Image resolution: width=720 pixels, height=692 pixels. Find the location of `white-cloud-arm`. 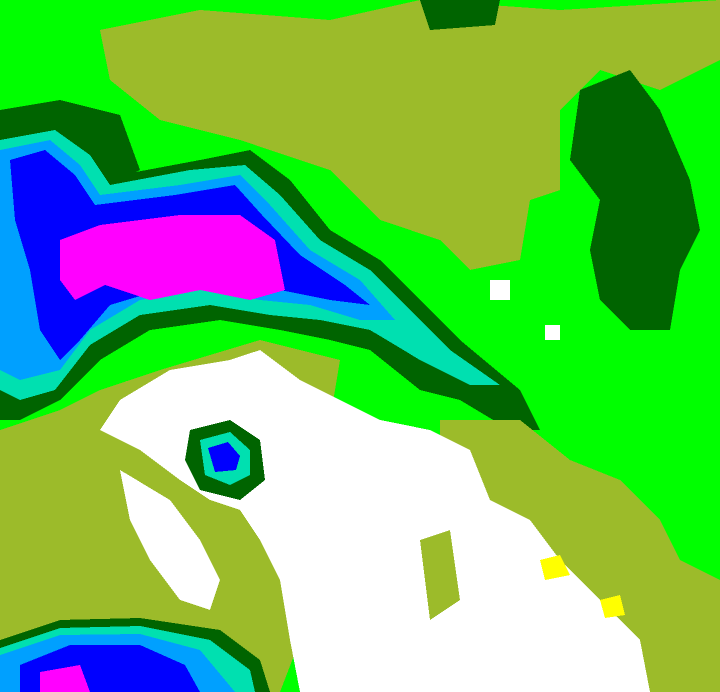

white-cloud-arm is located at coordinates (170, 540).